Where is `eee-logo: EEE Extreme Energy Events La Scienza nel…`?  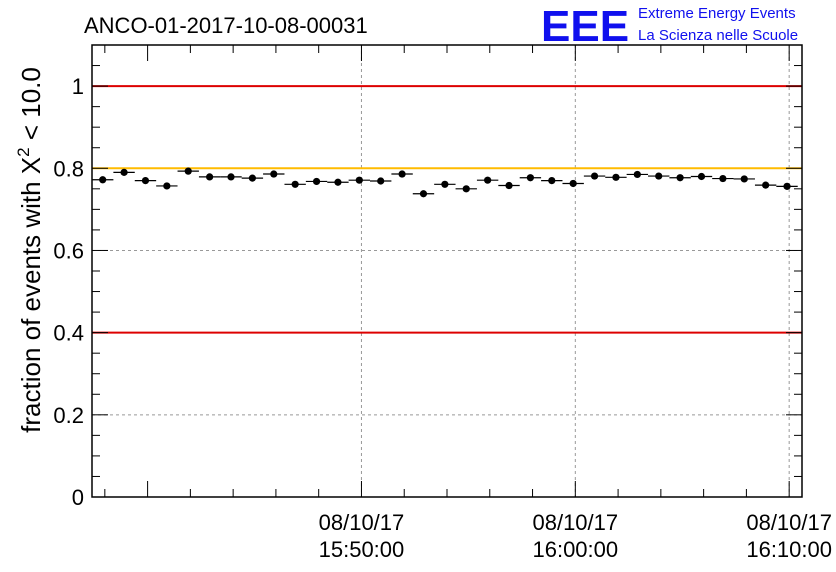 eee-logo: EEE Extreme Energy Events La Scienza nel… is located at coordinates (669, 26).